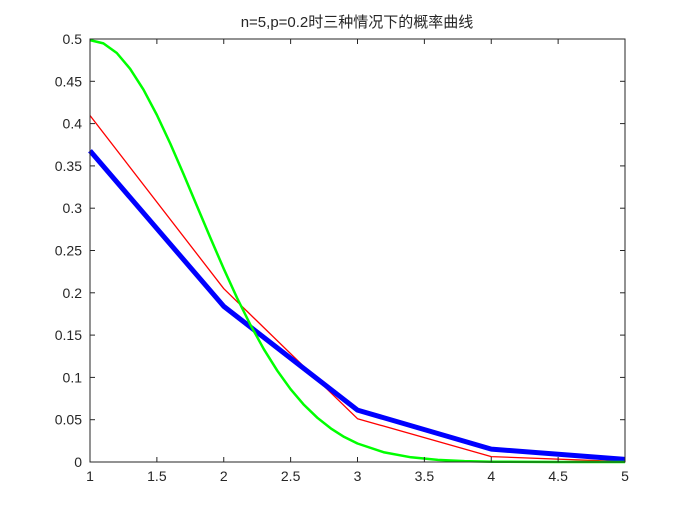  I want to click on y-tick-label: 0.3, so click(73, 208).